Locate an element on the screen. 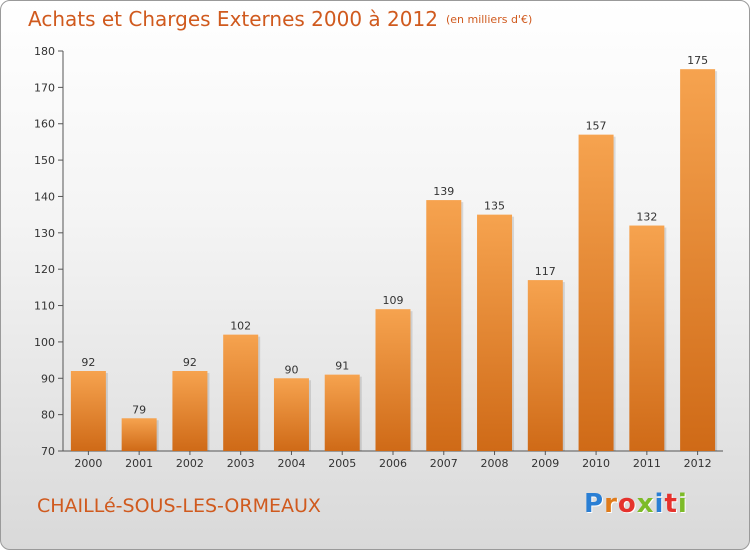 The height and width of the screenshot is (550, 750). brand-logo: Proxiti is located at coordinates (636, 504).